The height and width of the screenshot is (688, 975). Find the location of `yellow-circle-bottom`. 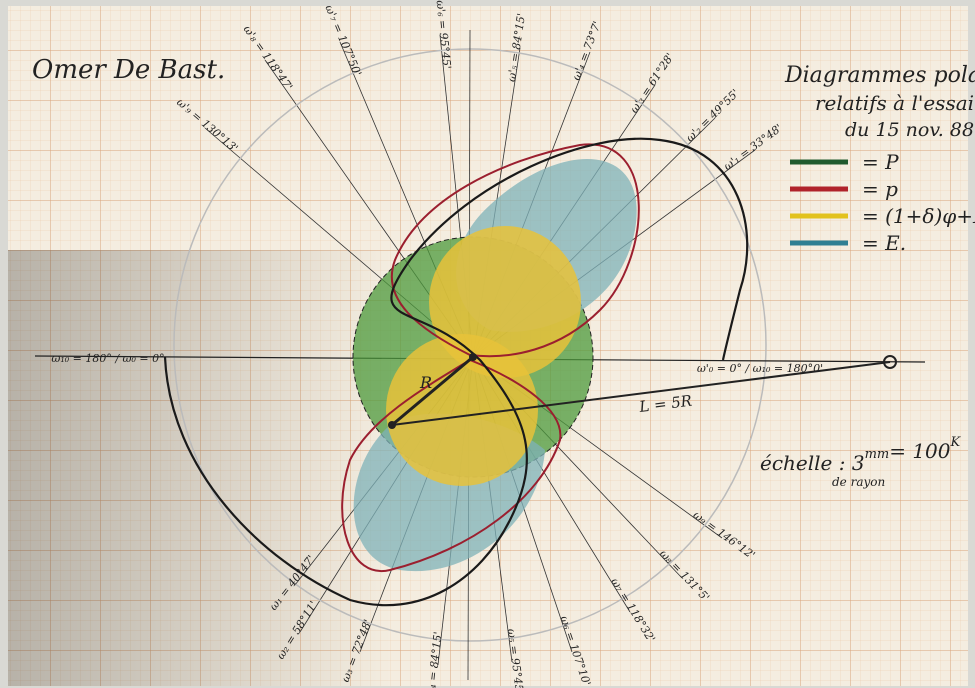

yellow-circle-bottom is located at coordinates (462, 410).